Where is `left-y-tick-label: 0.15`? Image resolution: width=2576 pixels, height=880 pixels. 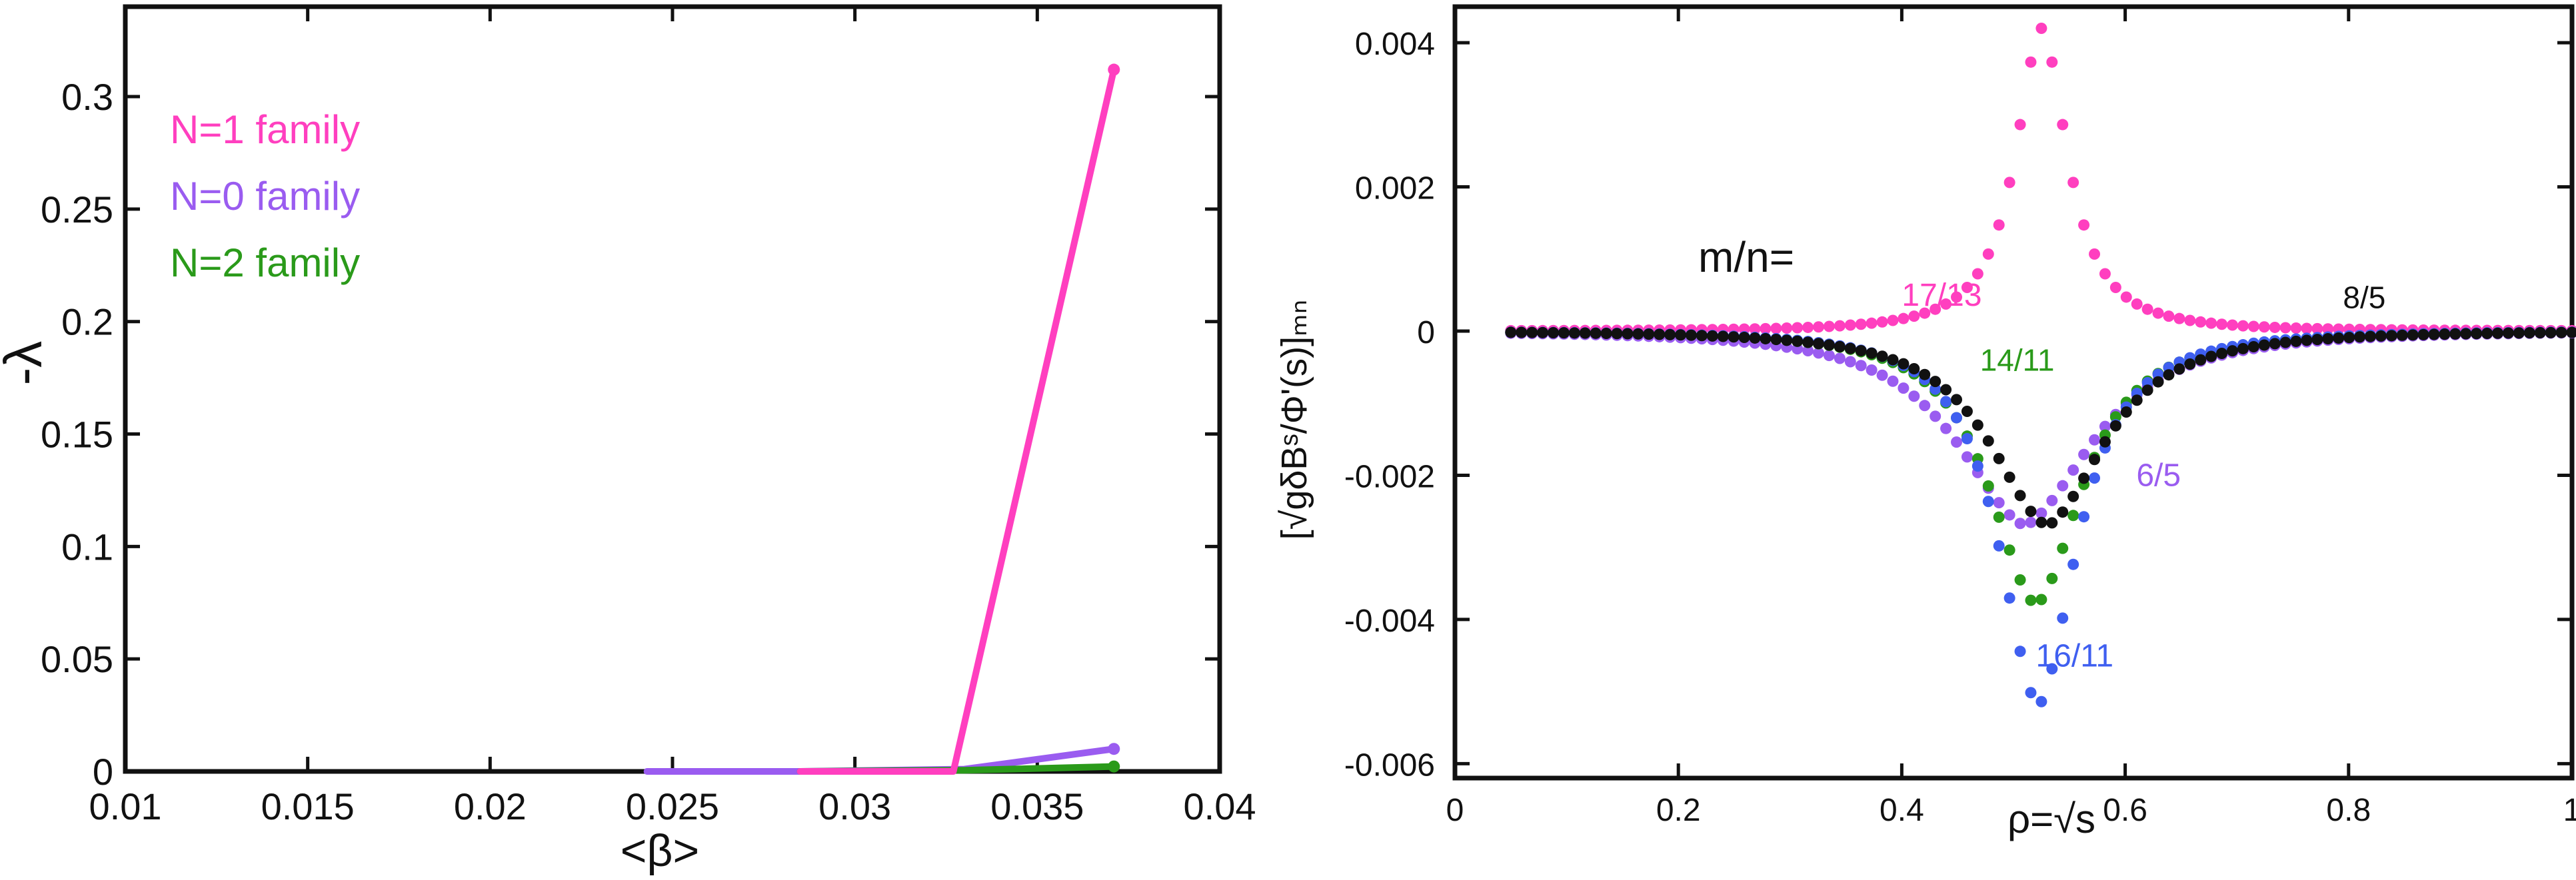 left-y-tick-label: 0.15 is located at coordinates (77, 435).